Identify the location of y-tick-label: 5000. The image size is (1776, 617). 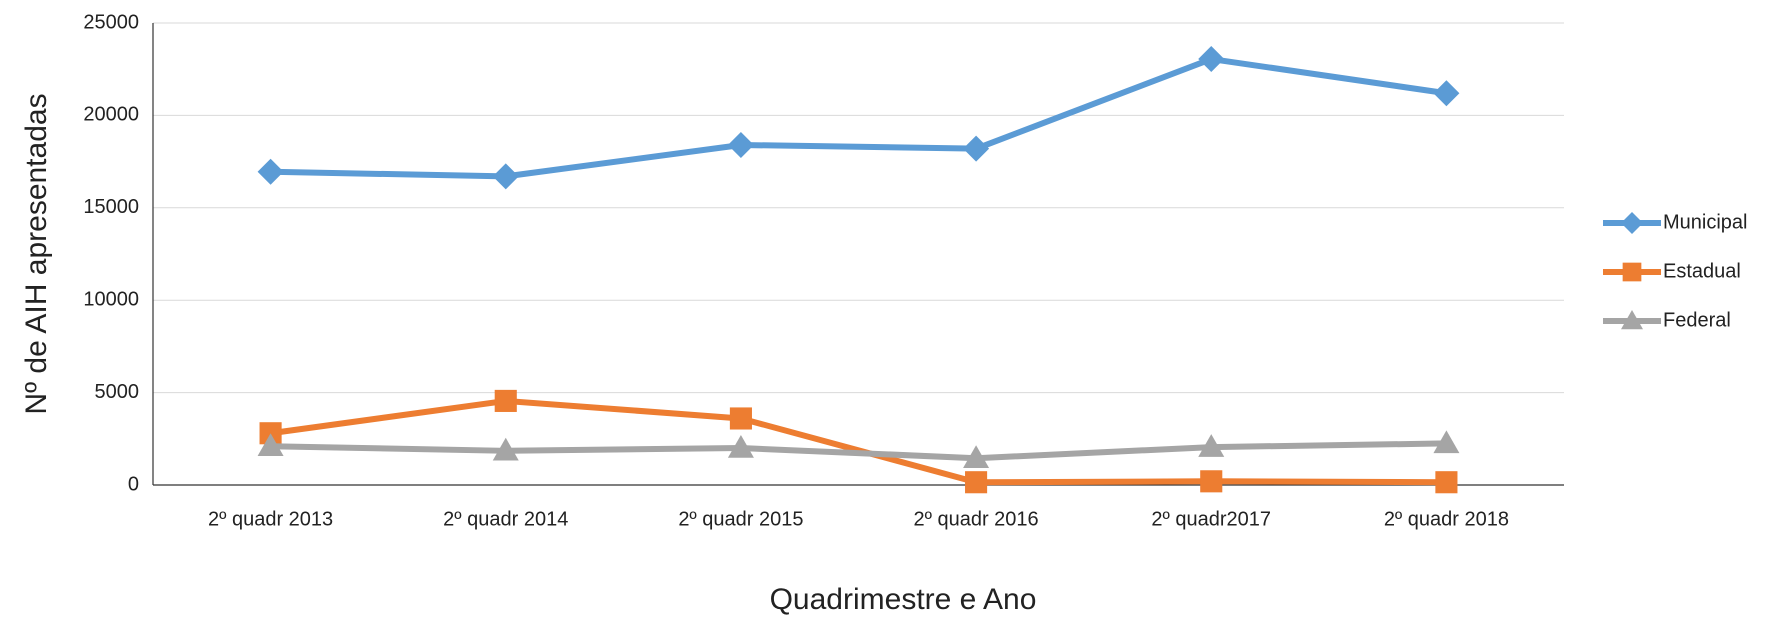
(117, 392).